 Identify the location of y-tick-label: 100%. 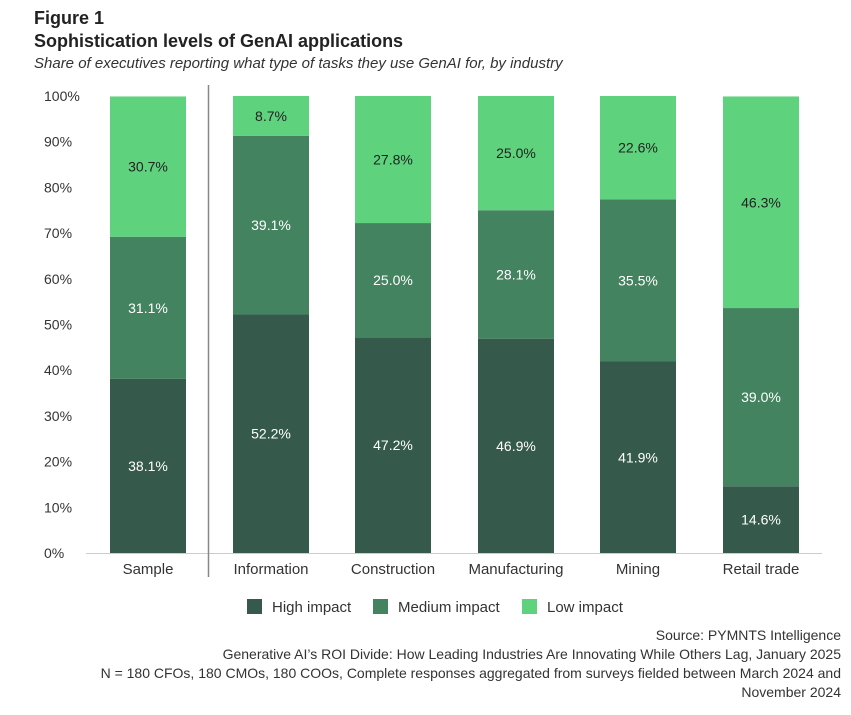
(62, 96).